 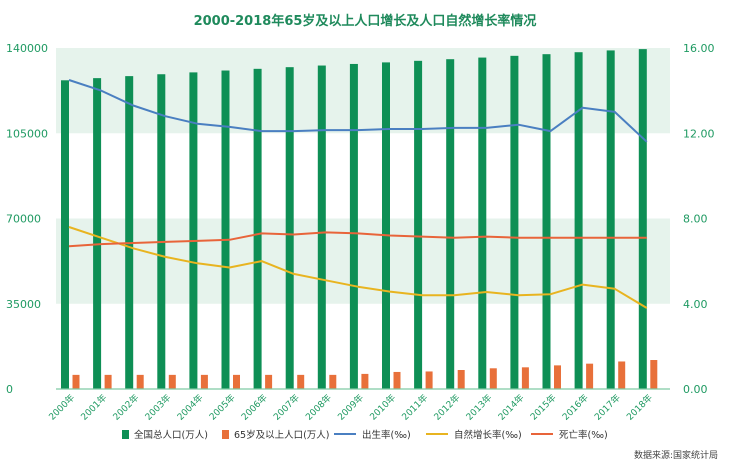 I want to click on right-axis: 0.00 4.00 8.00 12.00 16.00, so click(x=699, y=219).